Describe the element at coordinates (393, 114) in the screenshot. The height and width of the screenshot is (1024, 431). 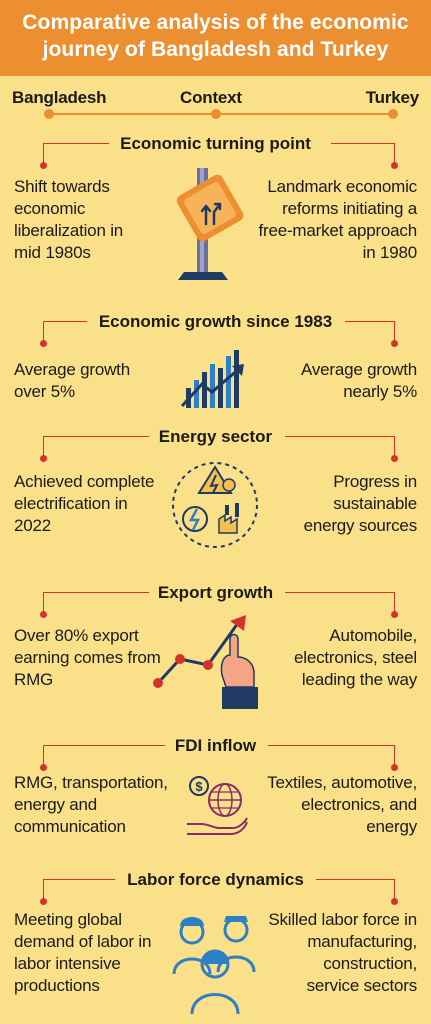
I see `header-dot-right` at that location.